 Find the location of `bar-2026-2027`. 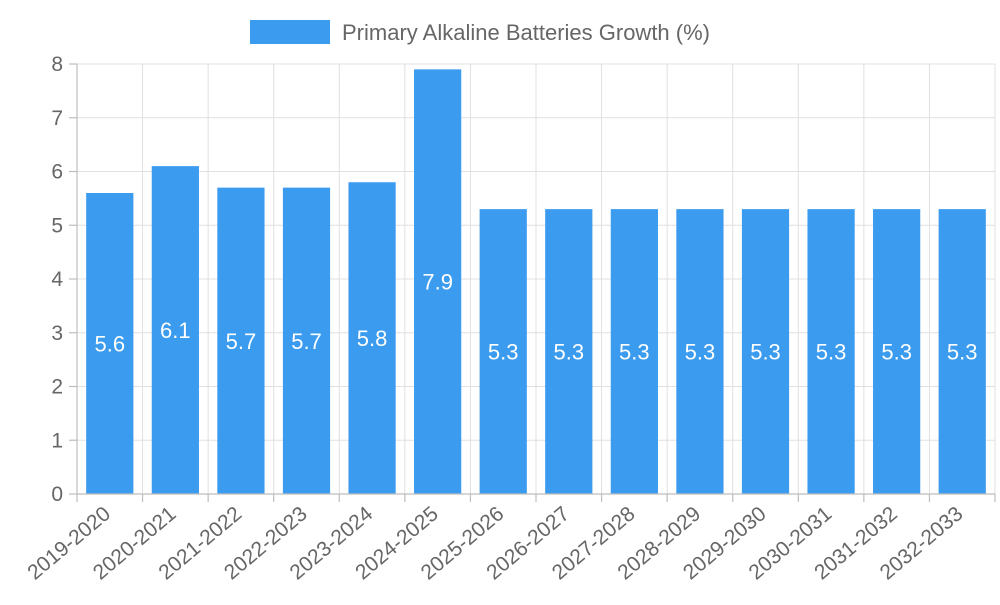

bar-2026-2027 is located at coordinates (569, 351).